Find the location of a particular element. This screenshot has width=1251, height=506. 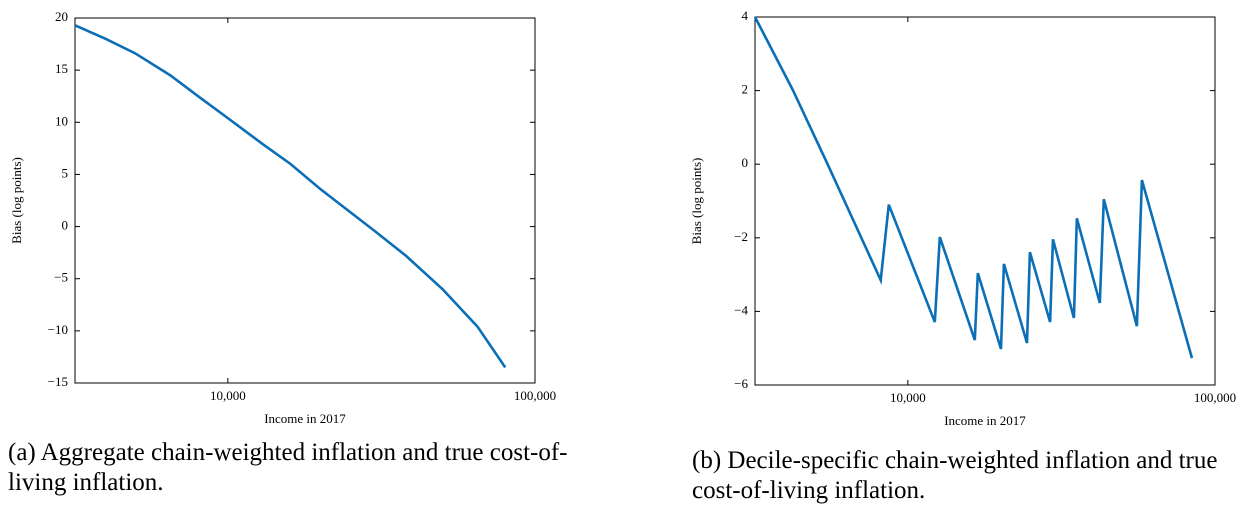

y-tick-label: −15 is located at coordinates (58, 381).